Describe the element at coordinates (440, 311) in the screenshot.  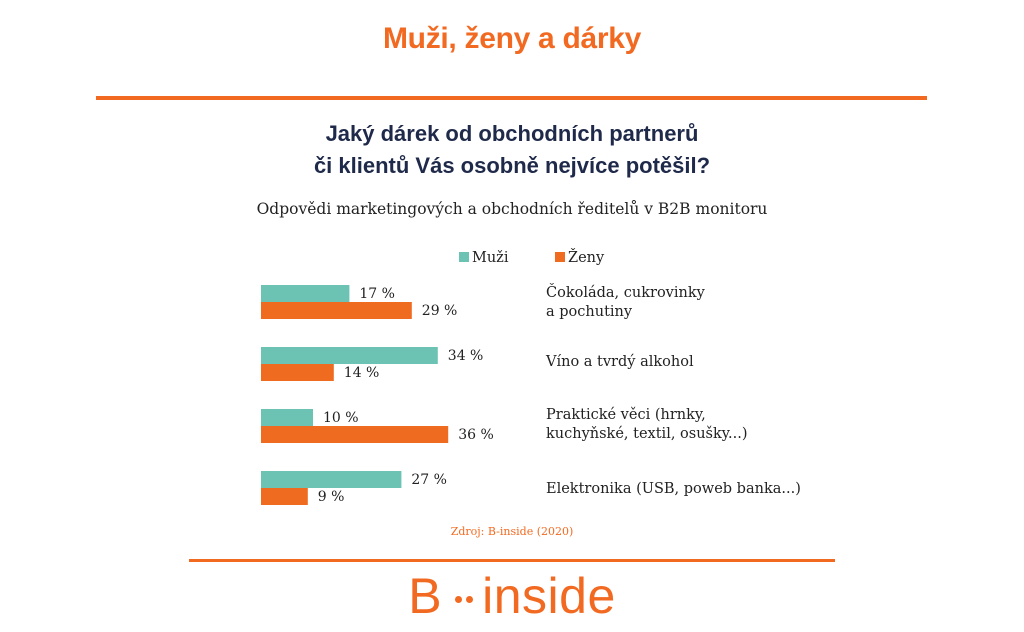
I see `value-label-zeny-0: 29 %` at that location.